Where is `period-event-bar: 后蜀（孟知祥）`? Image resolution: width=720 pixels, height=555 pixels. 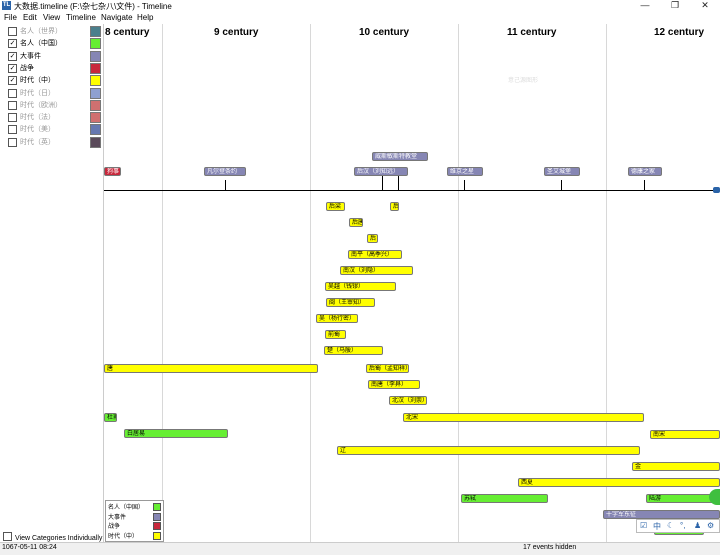
period-event-bar: 后蜀（孟知祥） is located at coordinates (387, 368).